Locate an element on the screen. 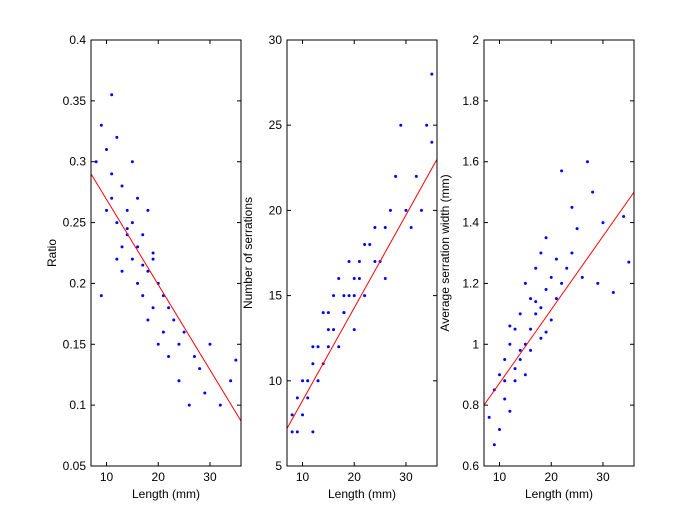 The image size is (700, 525). y-tick-label: 1.8 is located at coordinates (470, 101).